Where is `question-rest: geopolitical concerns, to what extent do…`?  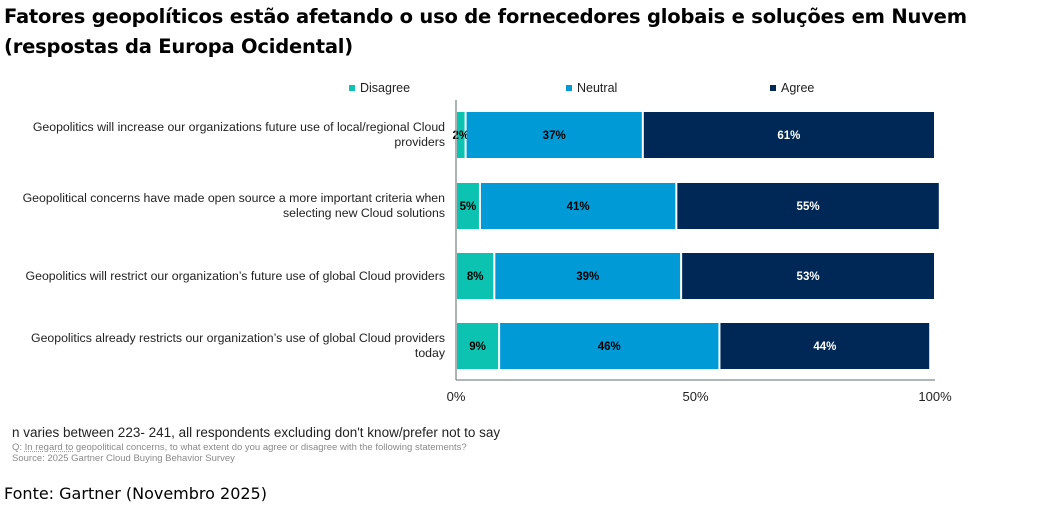
question-rest: geopolitical concerns, to what extent do… is located at coordinates (270, 447).